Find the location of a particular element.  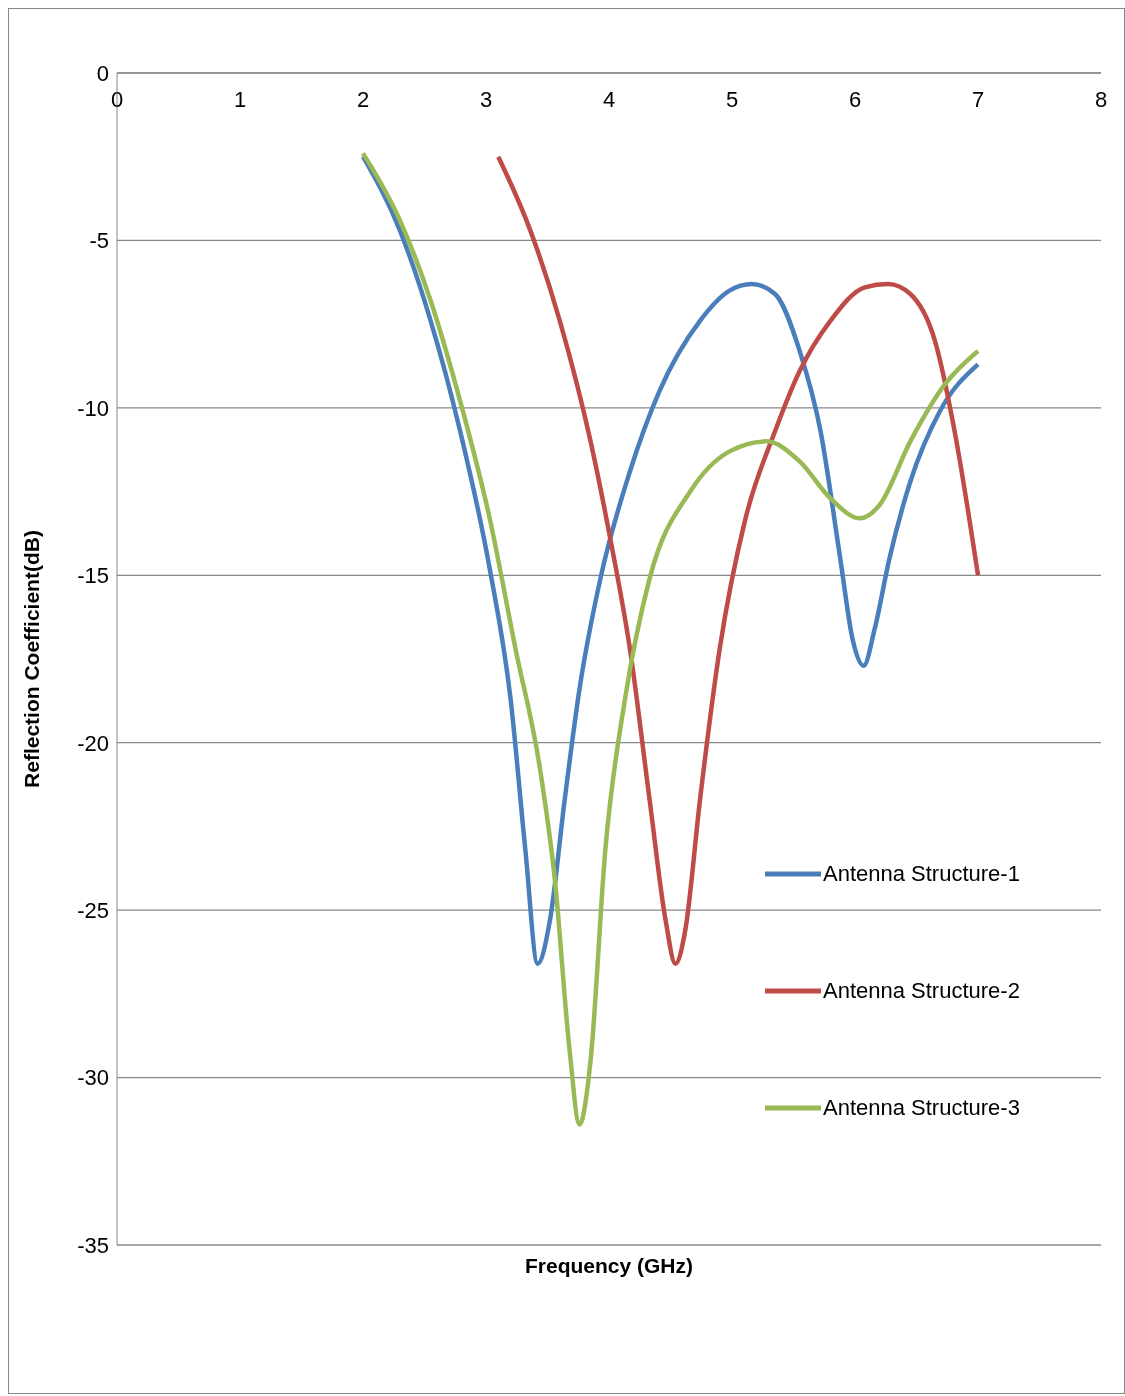

x-tick-label: 7 is located at coordinates (978, 99).